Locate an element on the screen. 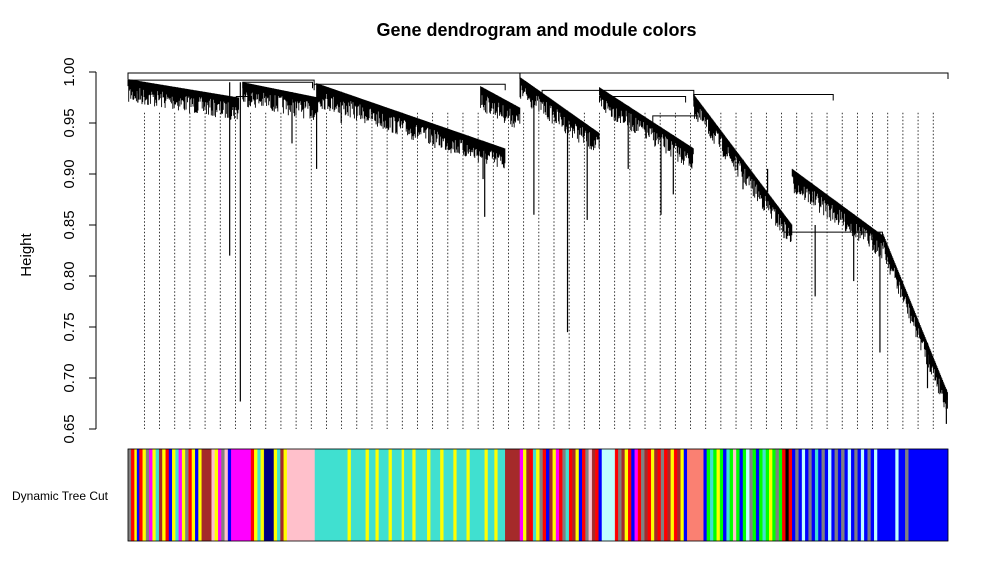  module-color-bar-label: Dynamic Tree Cut is located at coordinates (60, 496).